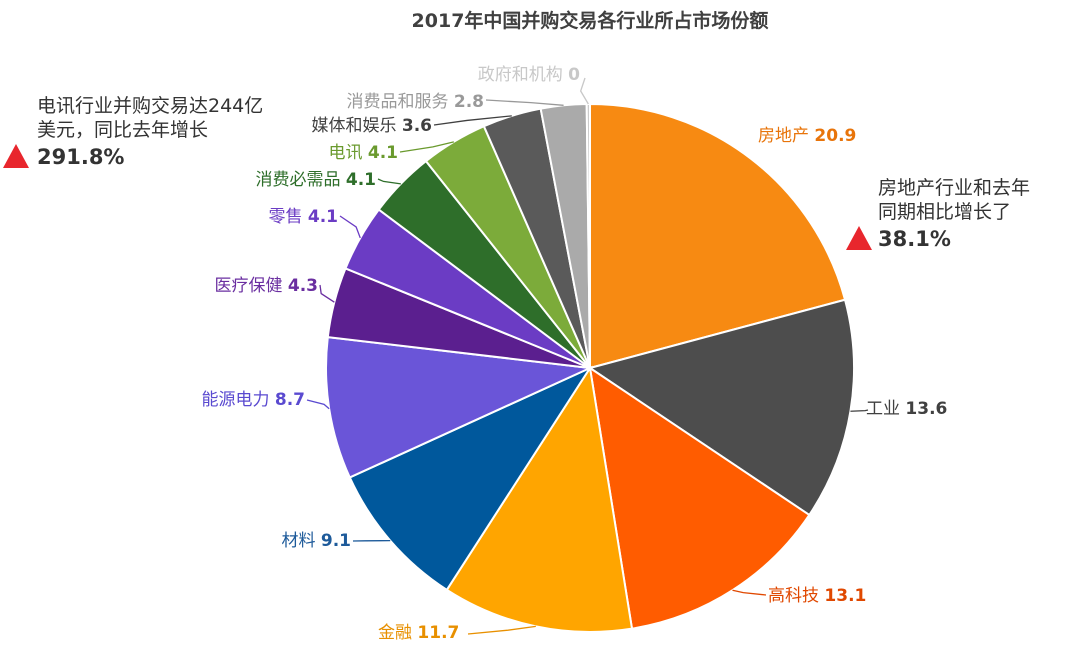 This screenshot has height=667, width=1080. I want to click on telecom-annotation-line1: 电讯行业并购交易达244亿, so click(150, 106).